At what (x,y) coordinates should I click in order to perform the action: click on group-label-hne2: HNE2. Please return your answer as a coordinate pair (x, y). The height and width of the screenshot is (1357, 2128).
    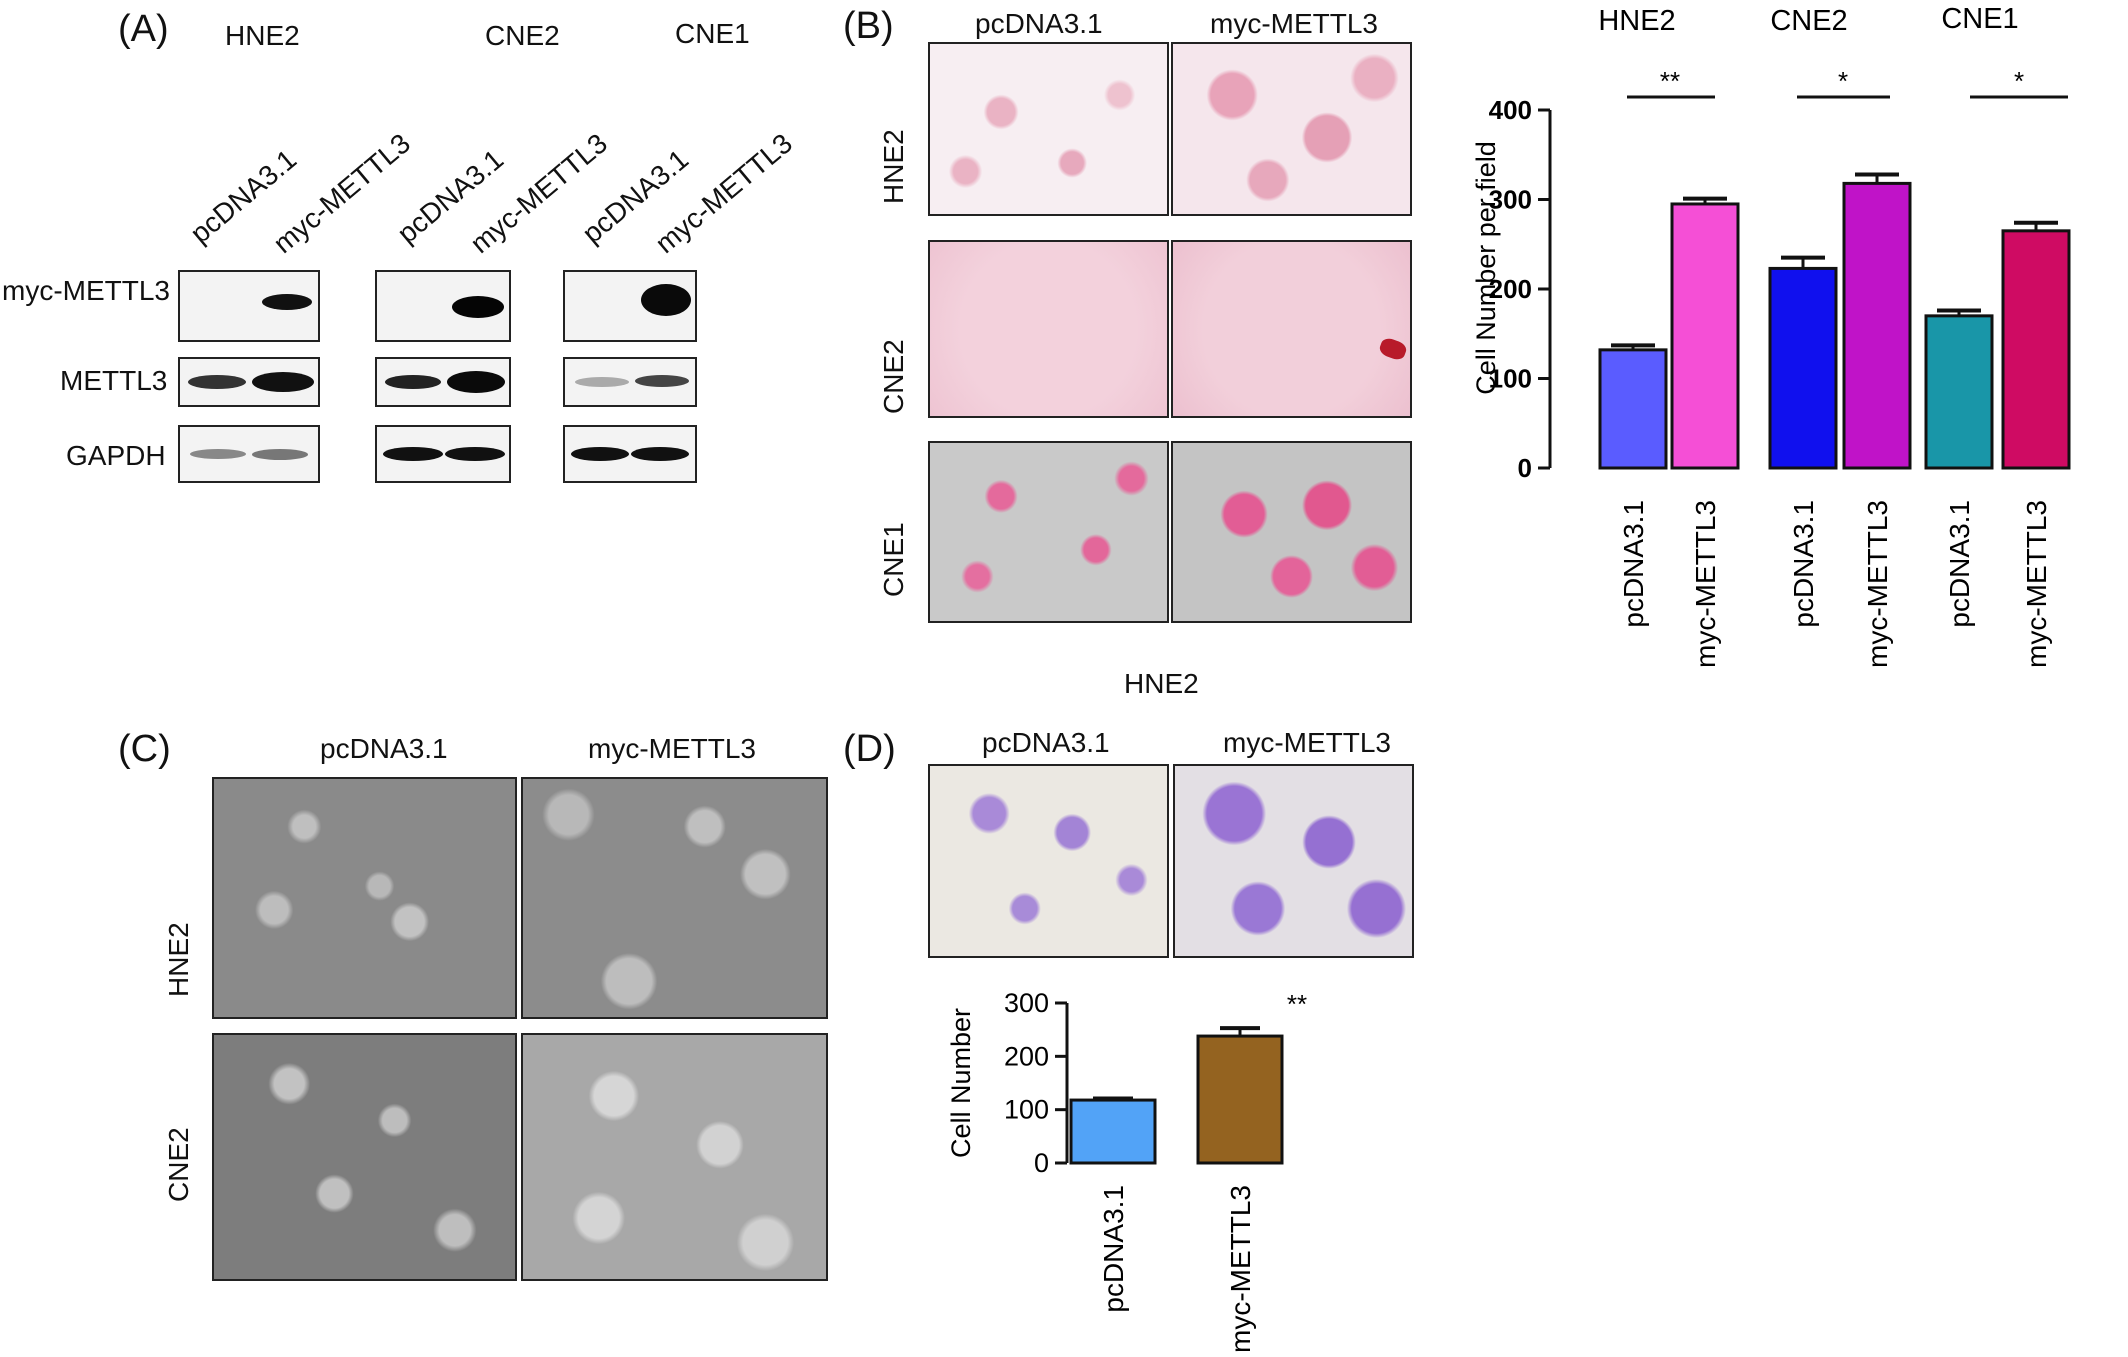
    Looking at the image, I should click on (1636, 21).